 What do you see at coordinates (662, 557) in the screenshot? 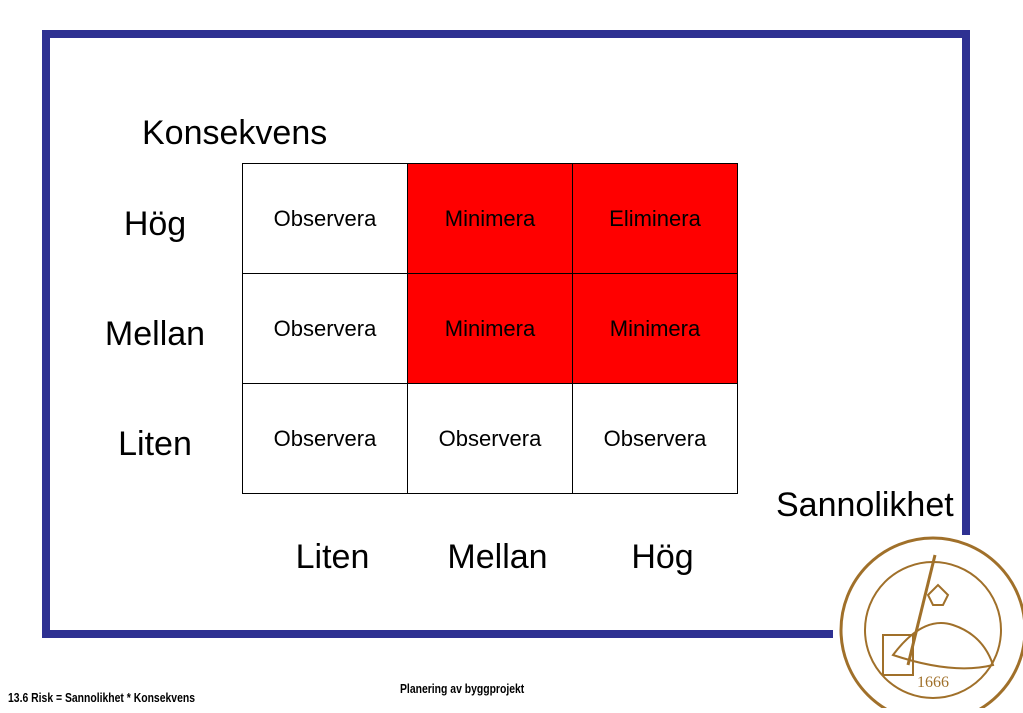
I see `column-label-high: Hög` at bounding box center [662, 557].